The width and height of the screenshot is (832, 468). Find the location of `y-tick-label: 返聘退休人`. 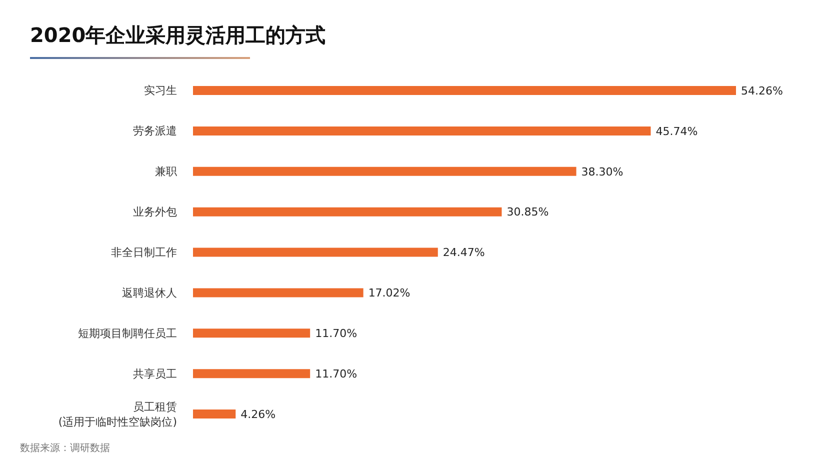

y-tick-label: 返聘退休人 is located at coordinates (149, 292).